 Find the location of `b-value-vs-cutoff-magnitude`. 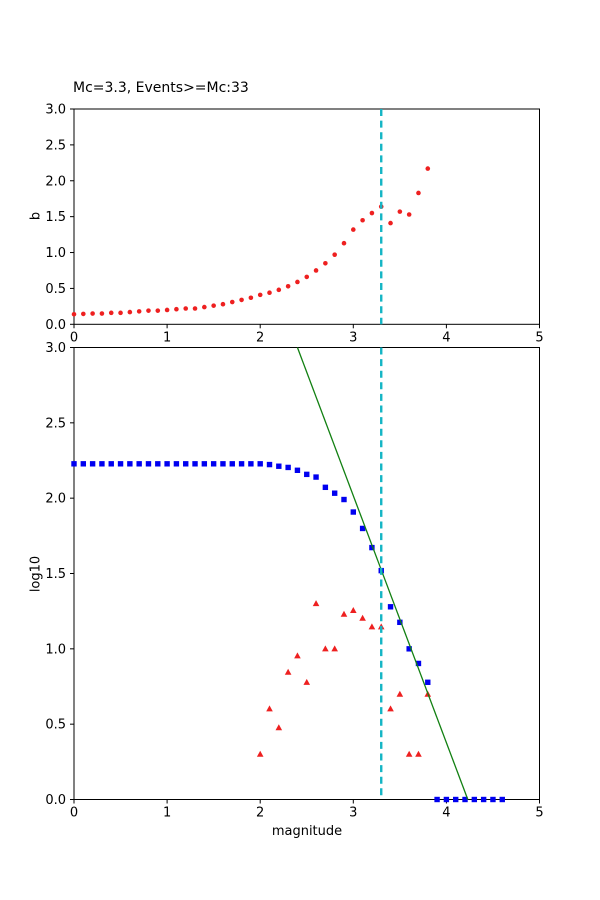

b-value-vs-cutoff-magnitude is located at coordinates (251, 241).